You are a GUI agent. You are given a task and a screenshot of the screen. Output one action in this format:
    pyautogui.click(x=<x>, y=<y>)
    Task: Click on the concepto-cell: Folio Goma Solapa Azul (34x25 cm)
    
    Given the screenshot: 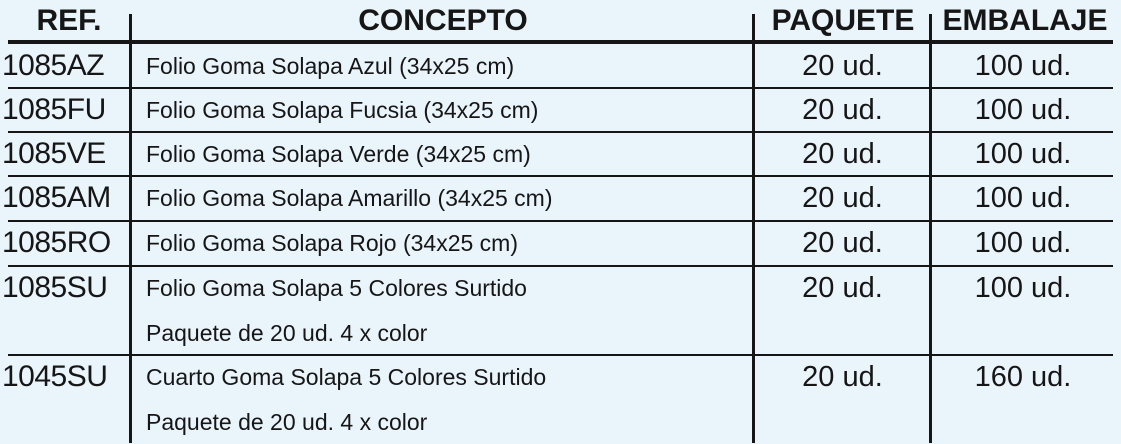 What is the action you would take?
    pyautogui.click(x=330, y=66)
    